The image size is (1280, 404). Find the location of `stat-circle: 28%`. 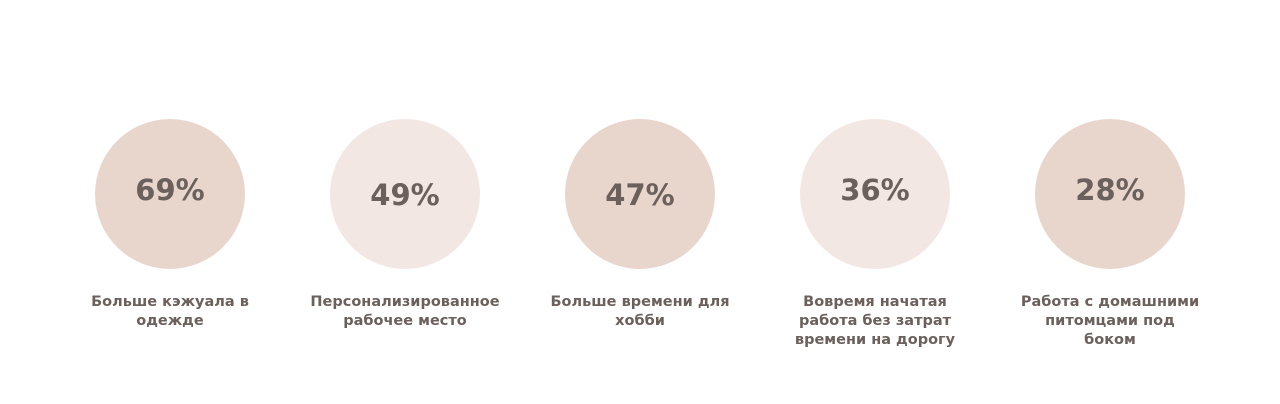

stat-circle: 28% is located at coordinates (1110, 194).